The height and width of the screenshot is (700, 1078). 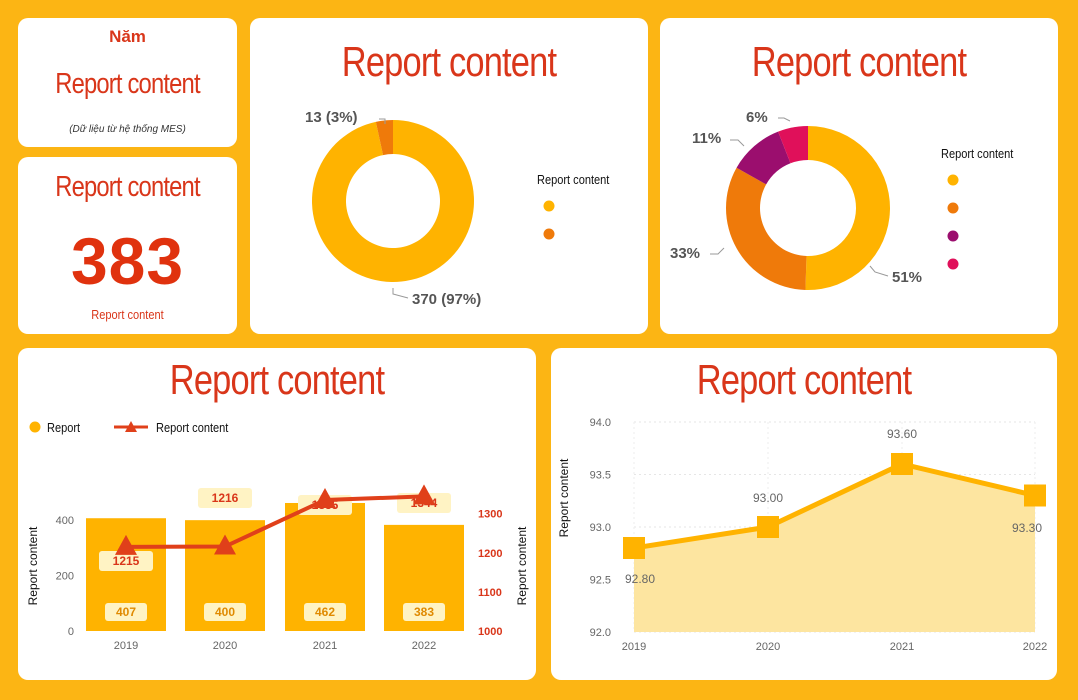 What do you see at coordinates (685, 253) in the screenshot?
I see `slice-label: 33%` at bounding box center [685, 253].